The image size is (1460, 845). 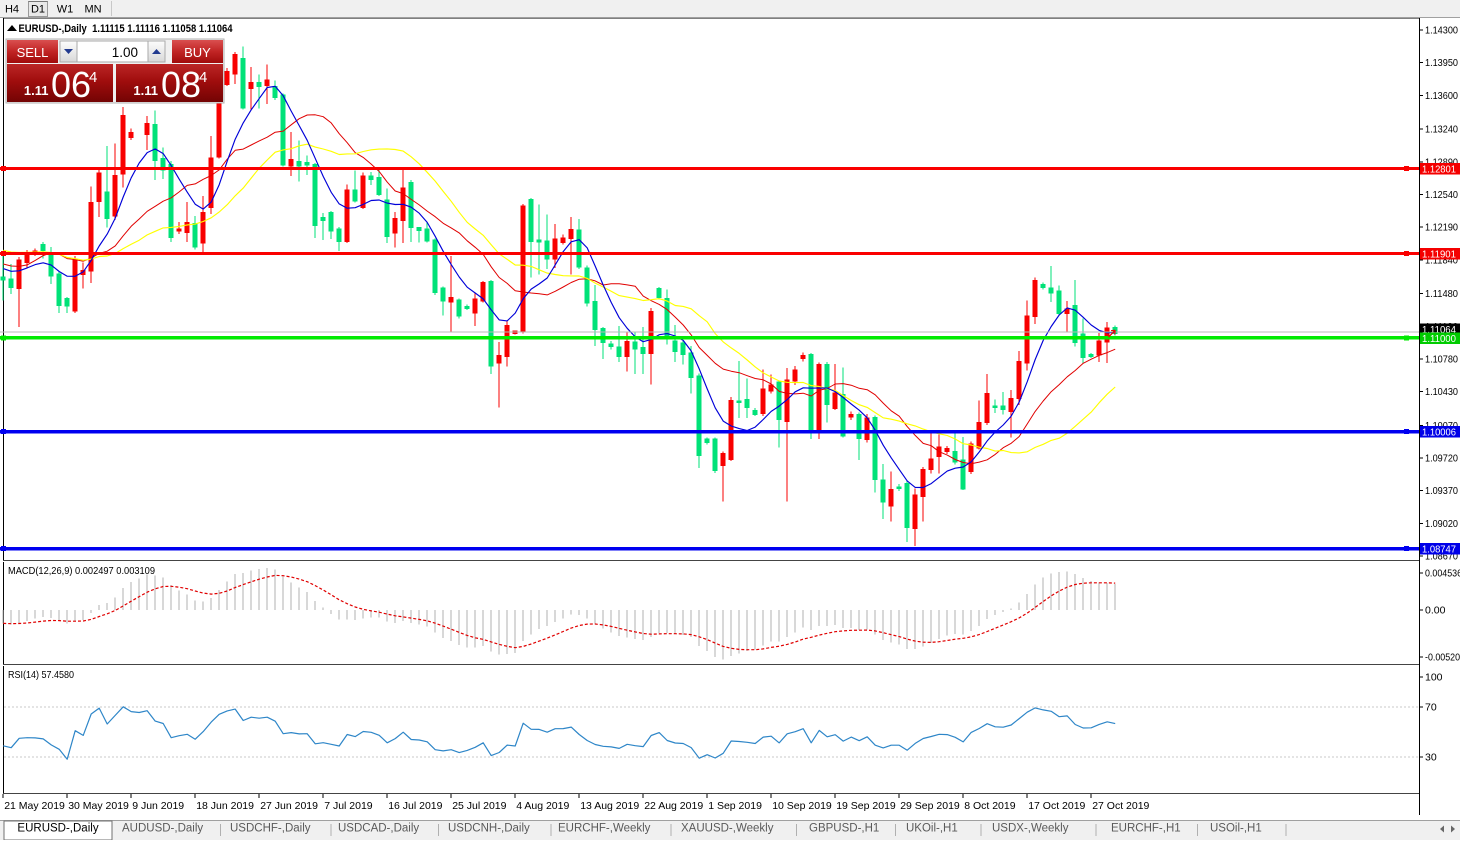 I want to click on svg-text: 13 Aug 2019, so click(x=609, y=806).